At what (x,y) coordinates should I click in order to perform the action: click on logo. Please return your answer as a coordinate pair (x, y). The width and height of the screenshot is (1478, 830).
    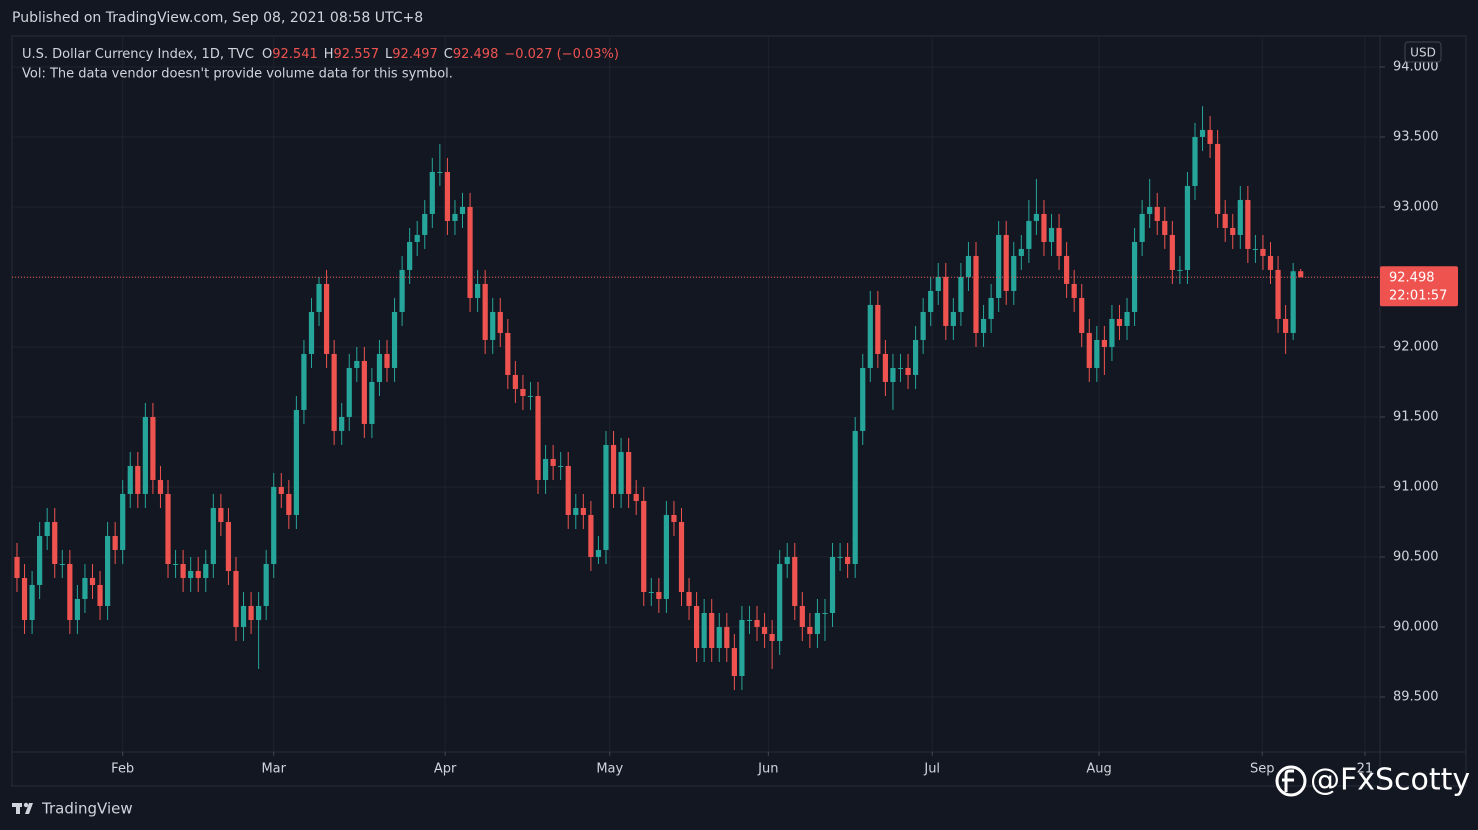
    Looking at the image, I should click on (22, 808).